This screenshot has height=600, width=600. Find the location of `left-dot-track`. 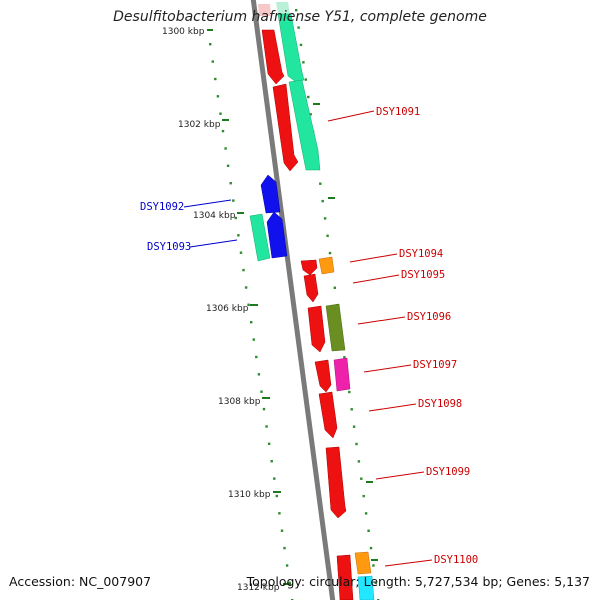

left-dot-track is located at coordinates (251, 321).